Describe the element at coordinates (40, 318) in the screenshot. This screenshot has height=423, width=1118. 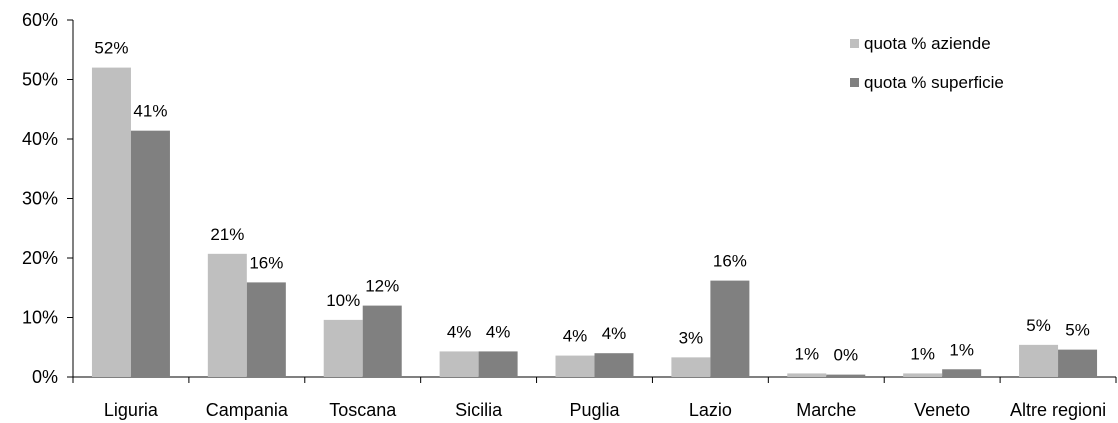
I see `y-tick-label: 10%` at that location.